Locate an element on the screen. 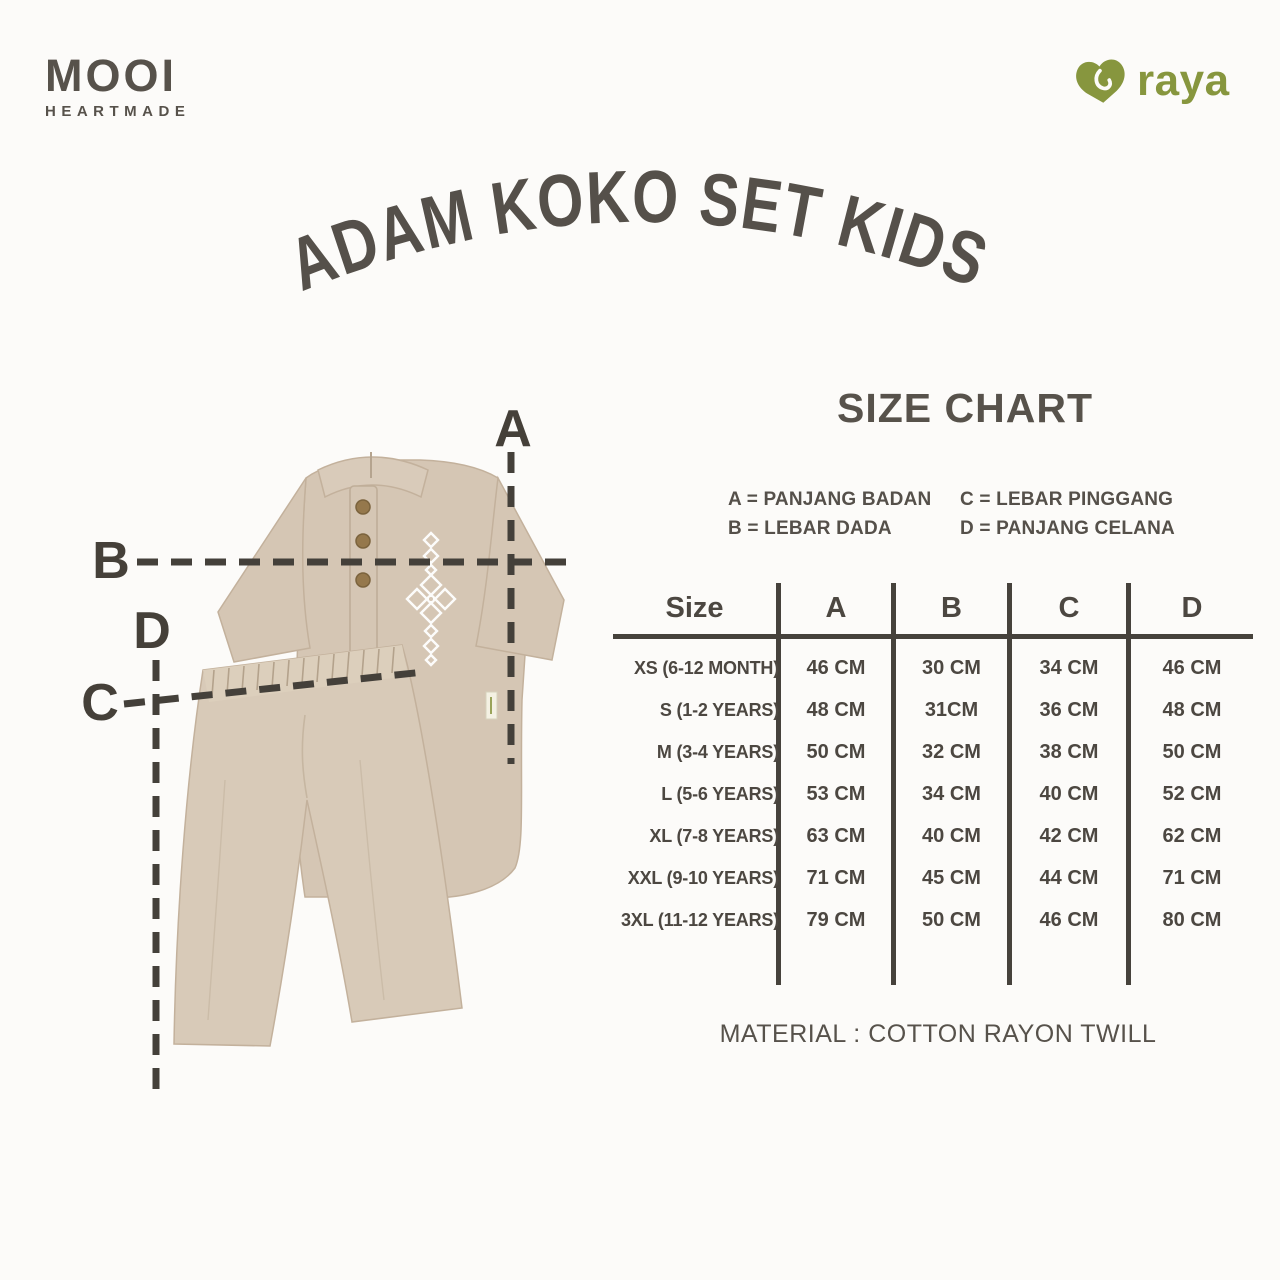 The width and height of the screenshot is (1280, 1280). cell-d: 80 CM is located at coordinates (1192, 920).